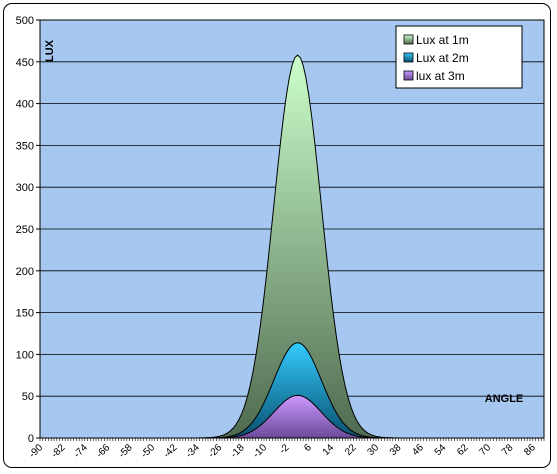  I want to click on x-tick-label: 30, so click(373, 450).